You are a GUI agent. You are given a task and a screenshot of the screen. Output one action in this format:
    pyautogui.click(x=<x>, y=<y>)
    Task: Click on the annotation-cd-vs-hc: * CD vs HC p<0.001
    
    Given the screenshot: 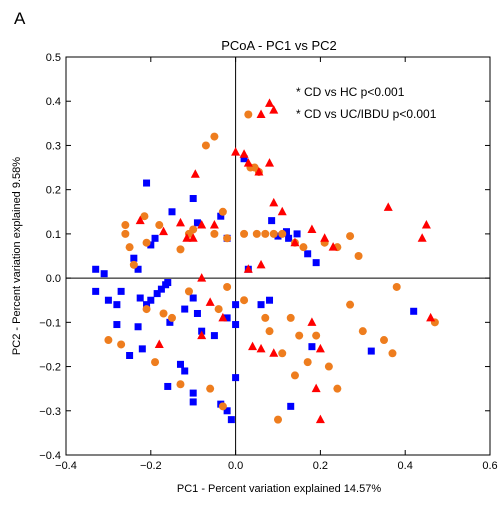 What is the action you would take?
    pyautogui.click(x=350, y=92)
    